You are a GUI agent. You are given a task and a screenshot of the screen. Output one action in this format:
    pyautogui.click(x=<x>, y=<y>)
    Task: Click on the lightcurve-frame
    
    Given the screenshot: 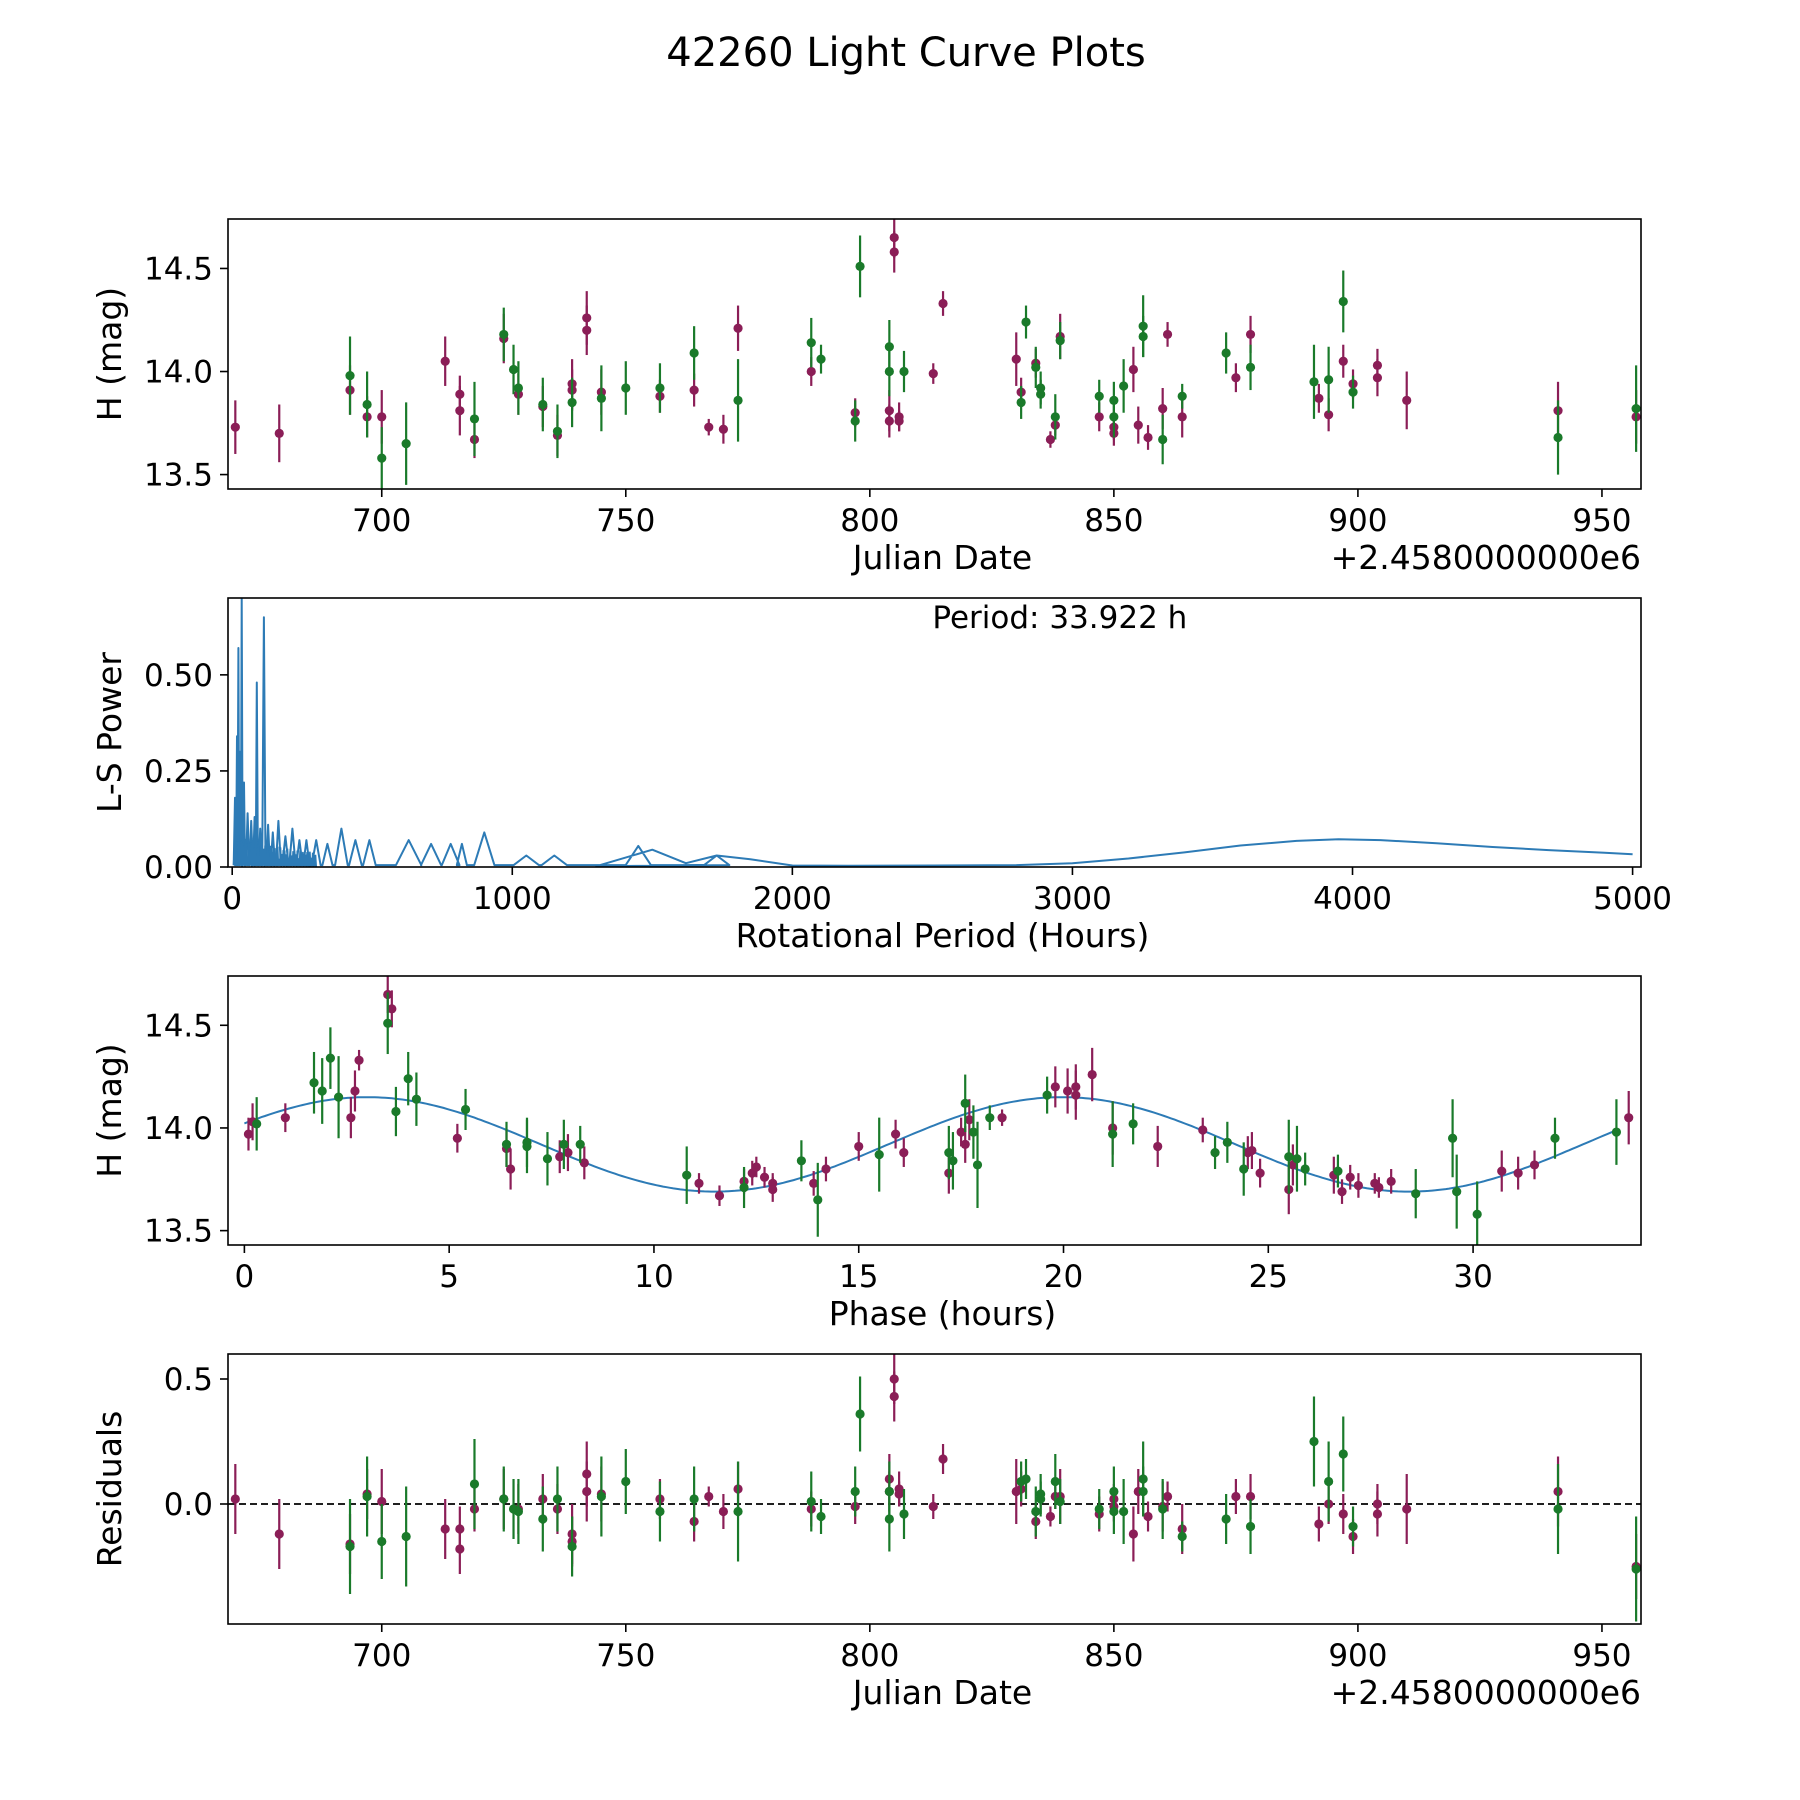 What is the action you would take?
    pyautogui.click(x=934, y=354)
    